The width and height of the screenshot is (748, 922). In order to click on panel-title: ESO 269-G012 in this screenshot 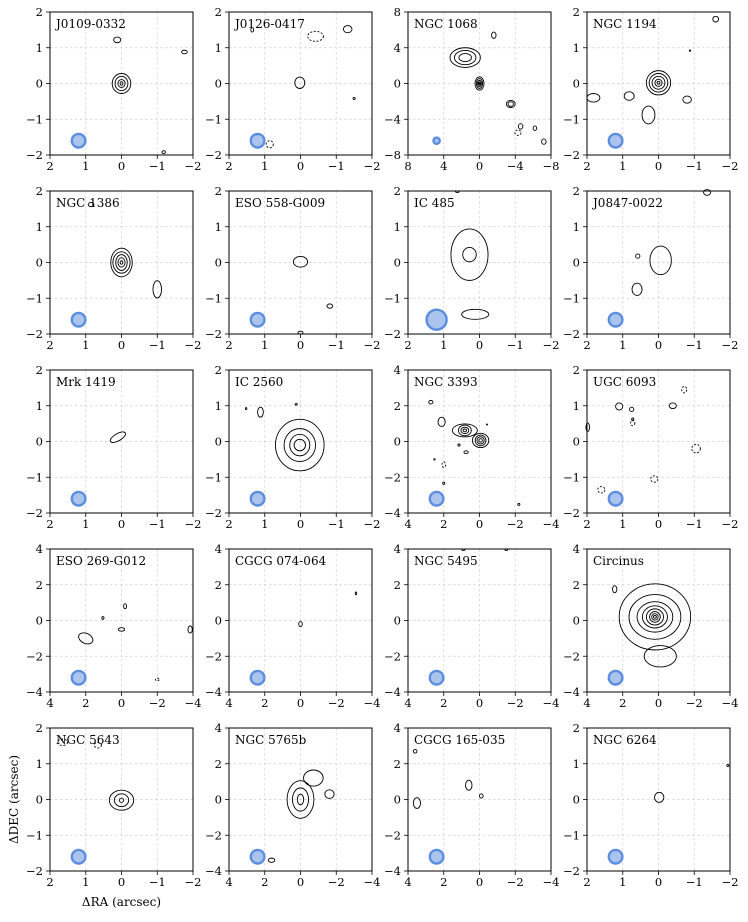, I will do `click(101, 561)`.